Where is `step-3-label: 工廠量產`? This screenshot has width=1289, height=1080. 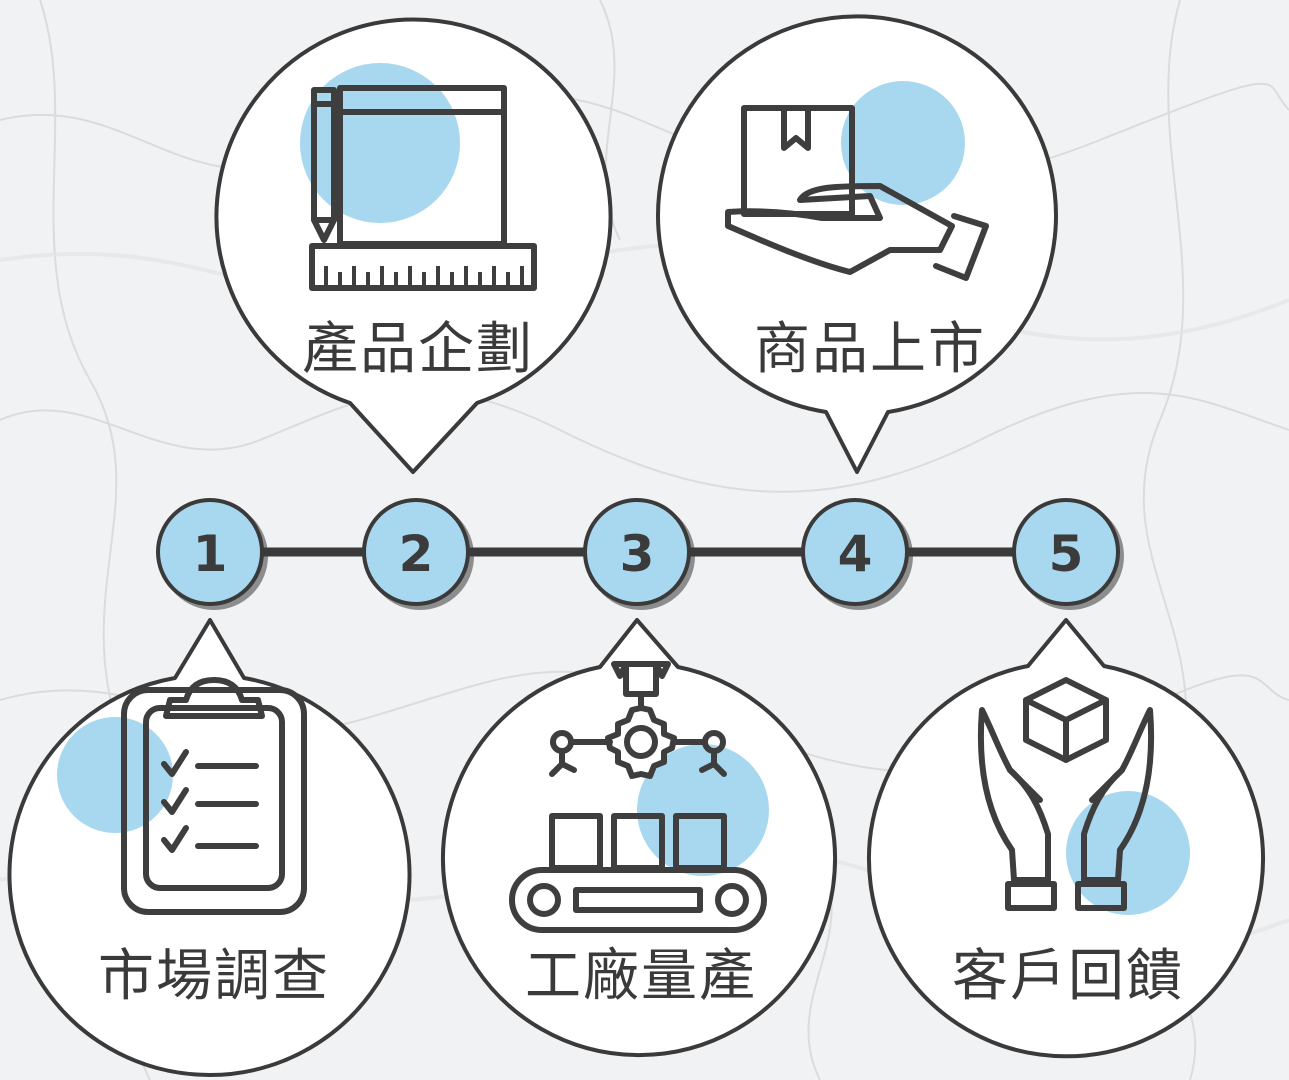 step-3-label: 工廠量產 is located at coordinates (641, 976).